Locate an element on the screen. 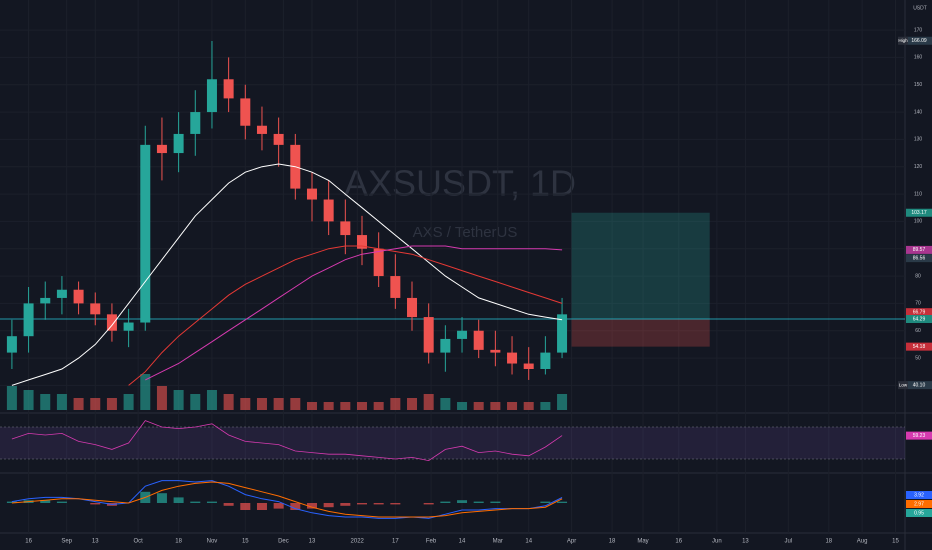 This screenshot has width=932, height=550. x-tick-label: Nov is located at coordinates (212, 542).